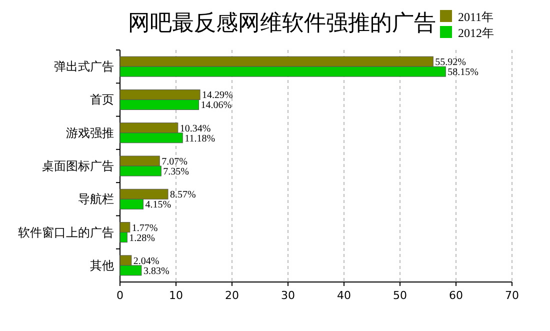  I want to click on data-label: 14.29%, so click(217, 96).